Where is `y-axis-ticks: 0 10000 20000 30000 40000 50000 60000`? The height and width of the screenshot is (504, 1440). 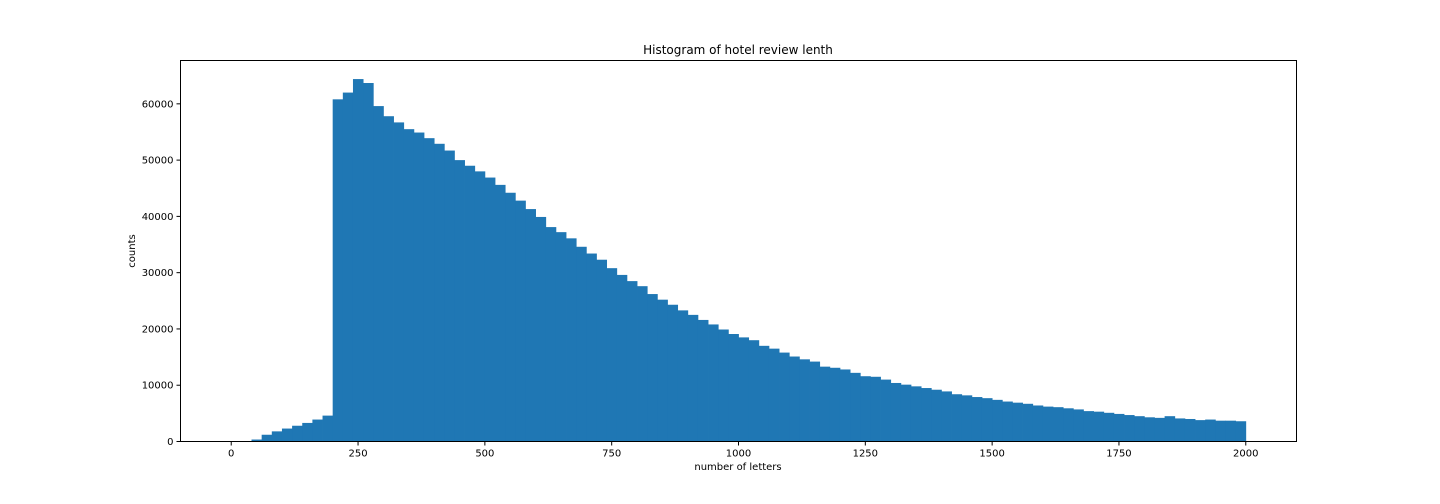 y-axis-ticks: 0 10000 20000 30000 40000 50000 60000 is located at coordinates (161, 273).